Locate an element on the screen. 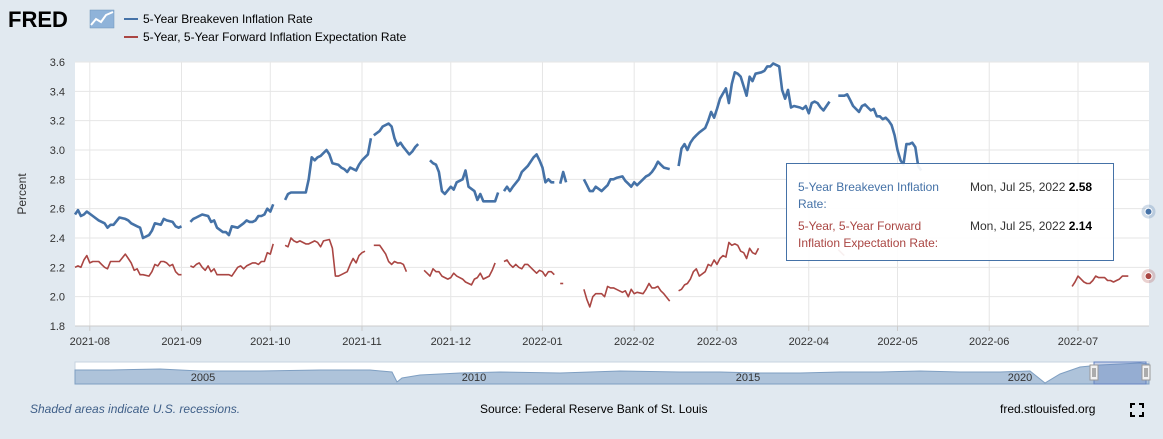 Image resolution: width=1163 pixels, height=439 pixels. site-link: fred.stlouisfed.org is located at coordinates (1048, 409).